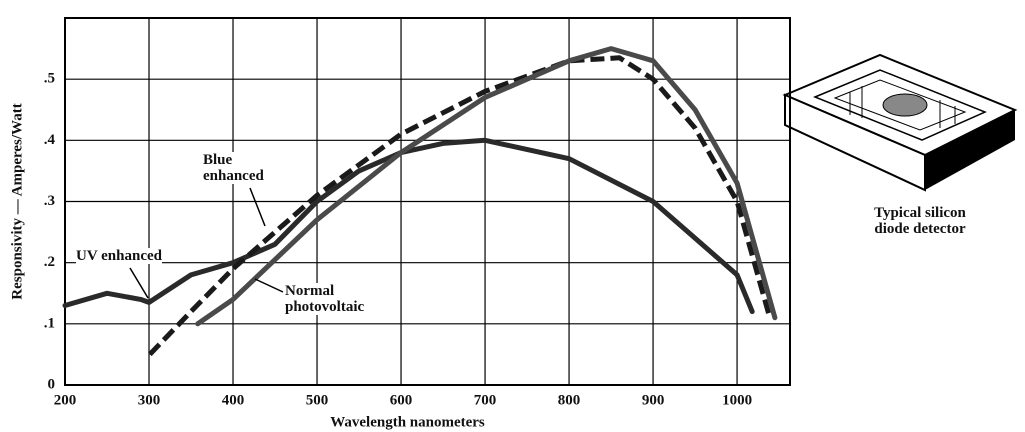  Describe the element at coordinates (330, 299) in the screenshot. I see `series-label: Normal photovoltaic` at that location.